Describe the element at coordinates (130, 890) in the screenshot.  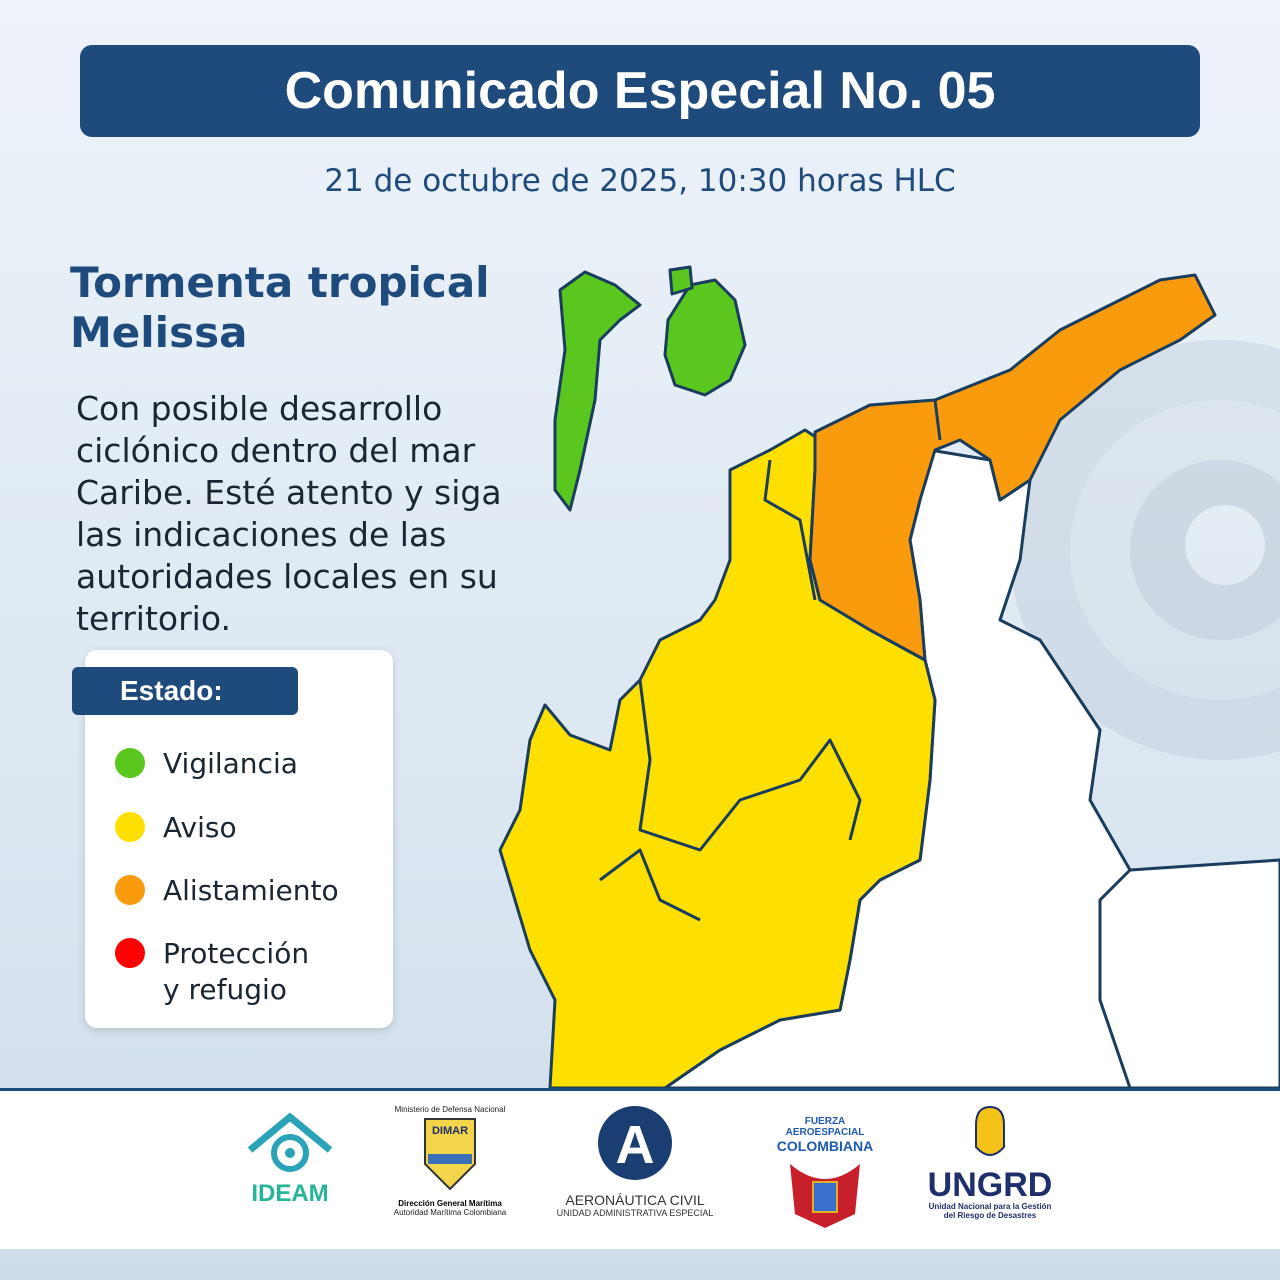
I see `orange-dot-icon` at that location.